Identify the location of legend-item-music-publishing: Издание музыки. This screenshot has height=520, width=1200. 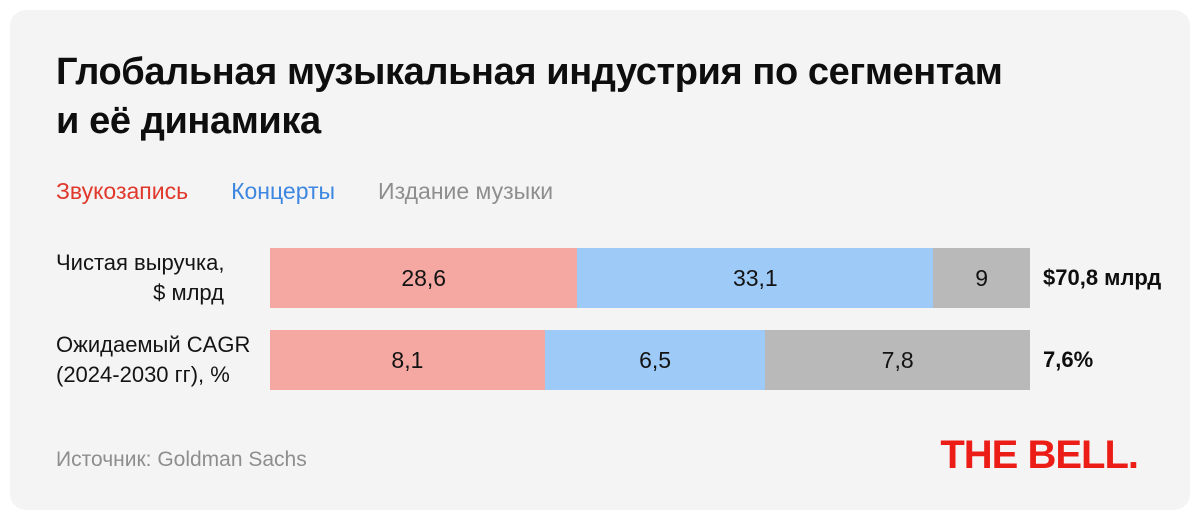
(466, 191).